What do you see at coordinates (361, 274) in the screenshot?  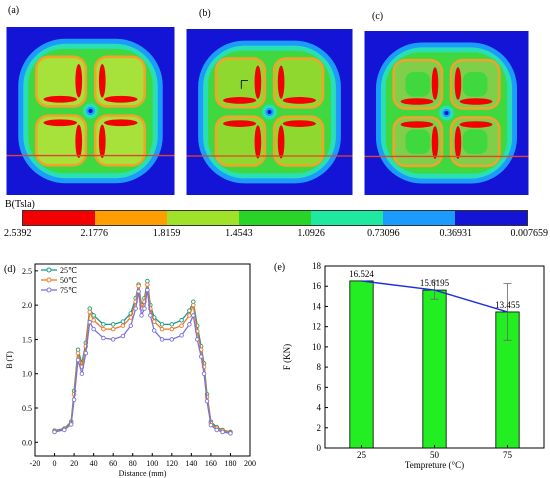 I see `chart-e-value-label: 16.524` at bounding box center [361, 274].